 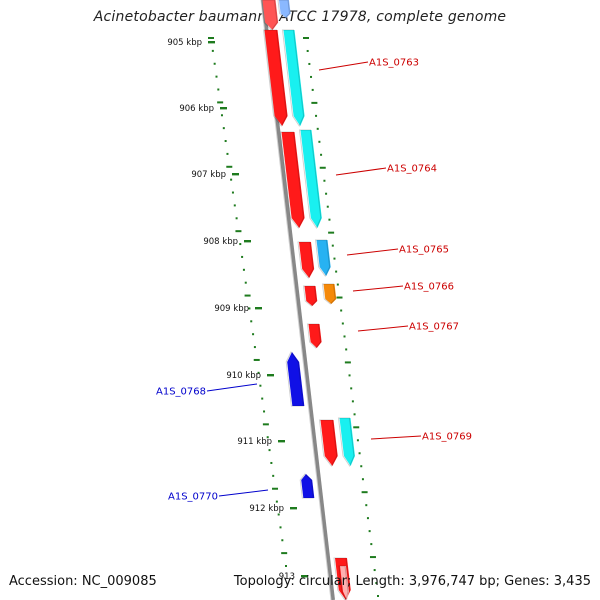 What do you see at coordinates (193, 497) in the screenshot?
I see `gene-label-a1s_0770: A1S_0770` at bounding box center [193, 497].